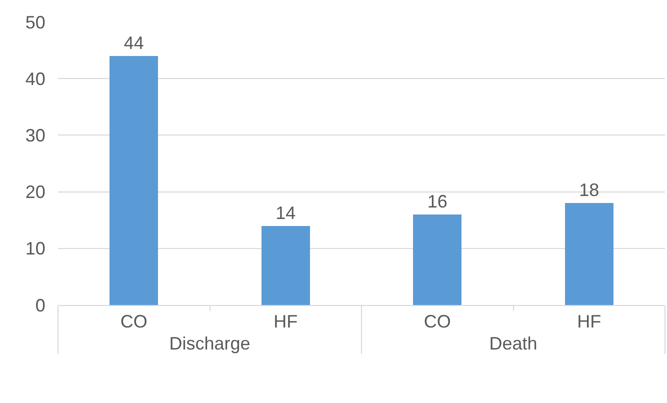 The width and height of the screenshot is (667, 403). Describe the element at coordinates (35, 136) in the screenshot. I see `y-tick-label: 30` at that location.